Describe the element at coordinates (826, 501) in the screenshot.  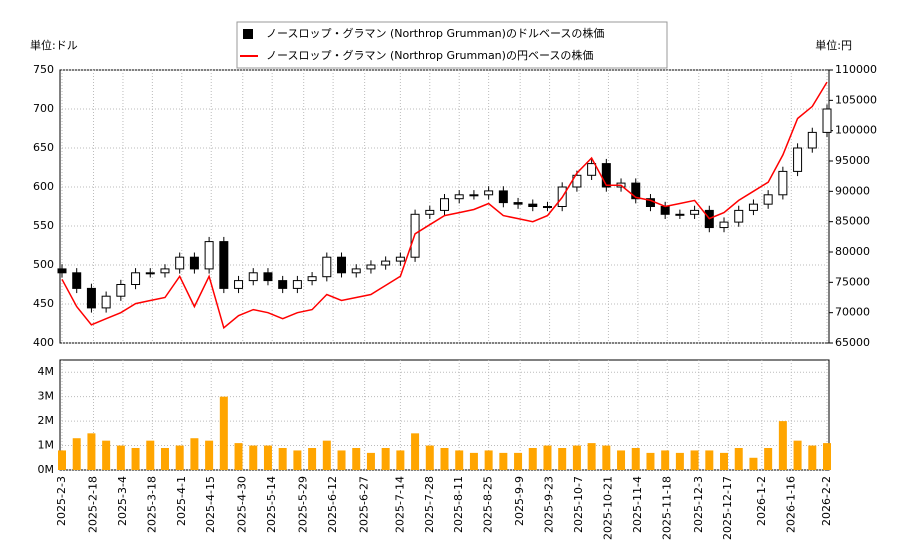
I see `x-tick-label: 2026-2-2` at that location.